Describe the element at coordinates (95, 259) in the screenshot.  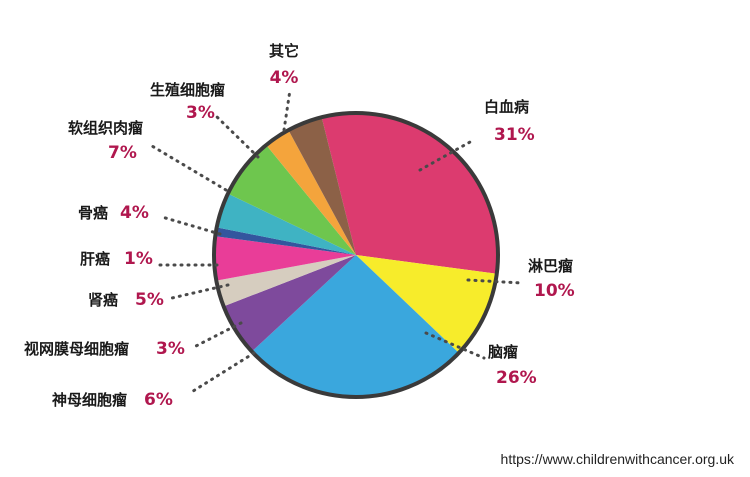
I see `slice-label-7: 肝癌` at that location.